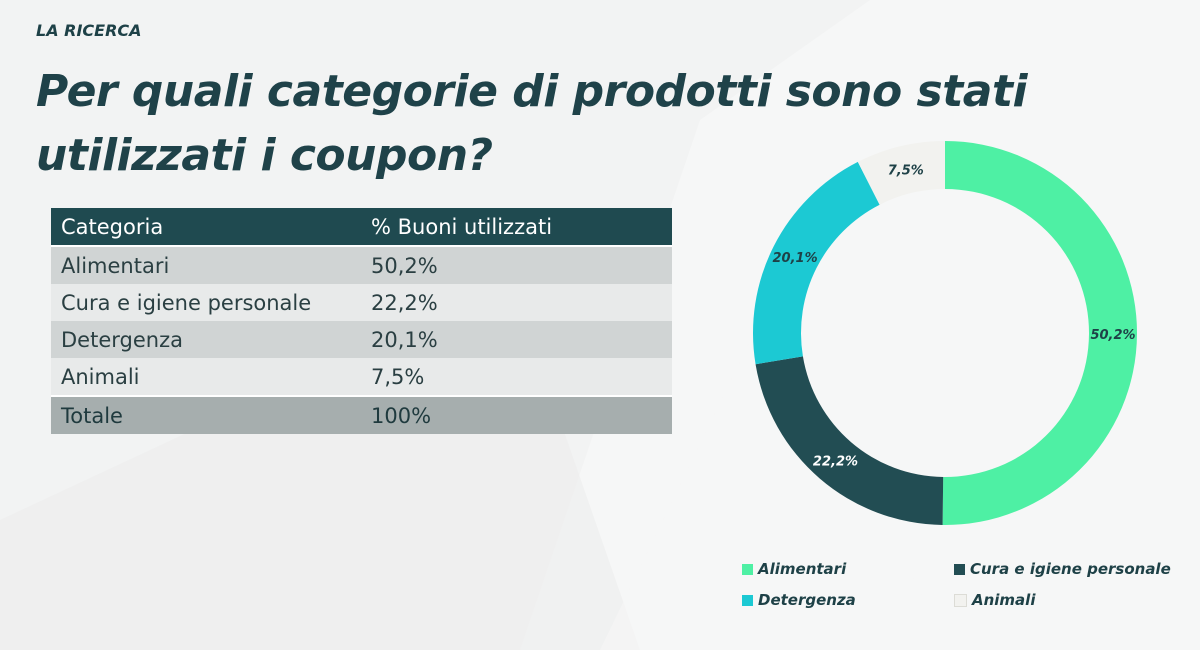 The image size is (1200, 650). I want to click on legend-label: Animali, so click(1004, 600).